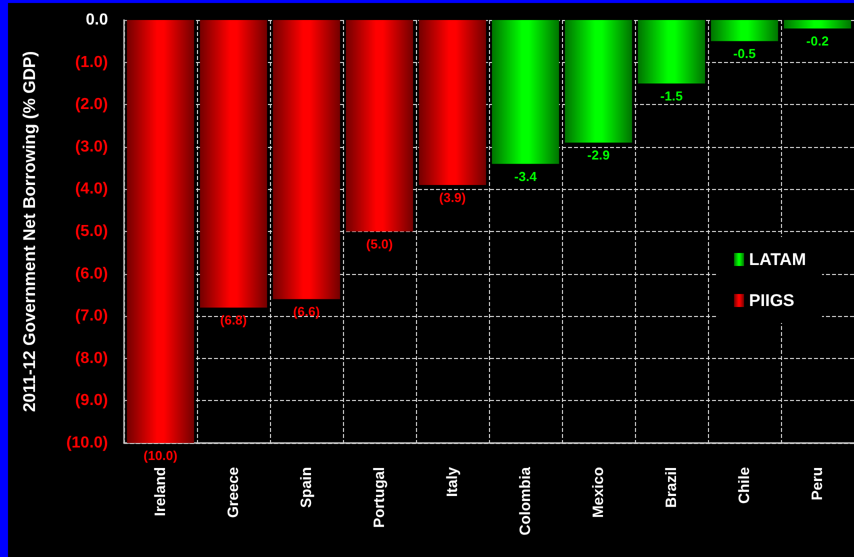 Image resolution: width=854 pixels, height=557 pixels. Describe the element at coordinates (91, 358) in the screenshot. I see `y-tick-label: (8.0)` at that location.